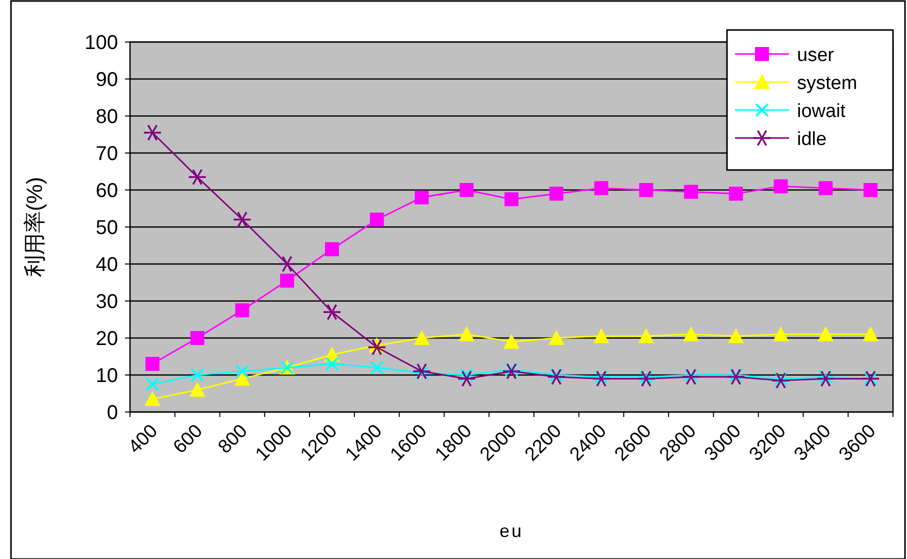 The width and height of the screenshot is (907, 559). What do you see at coordinates (107, 117) in the screenshot?
I see `y-tick-label: 80` at bounding box center [107, 117].